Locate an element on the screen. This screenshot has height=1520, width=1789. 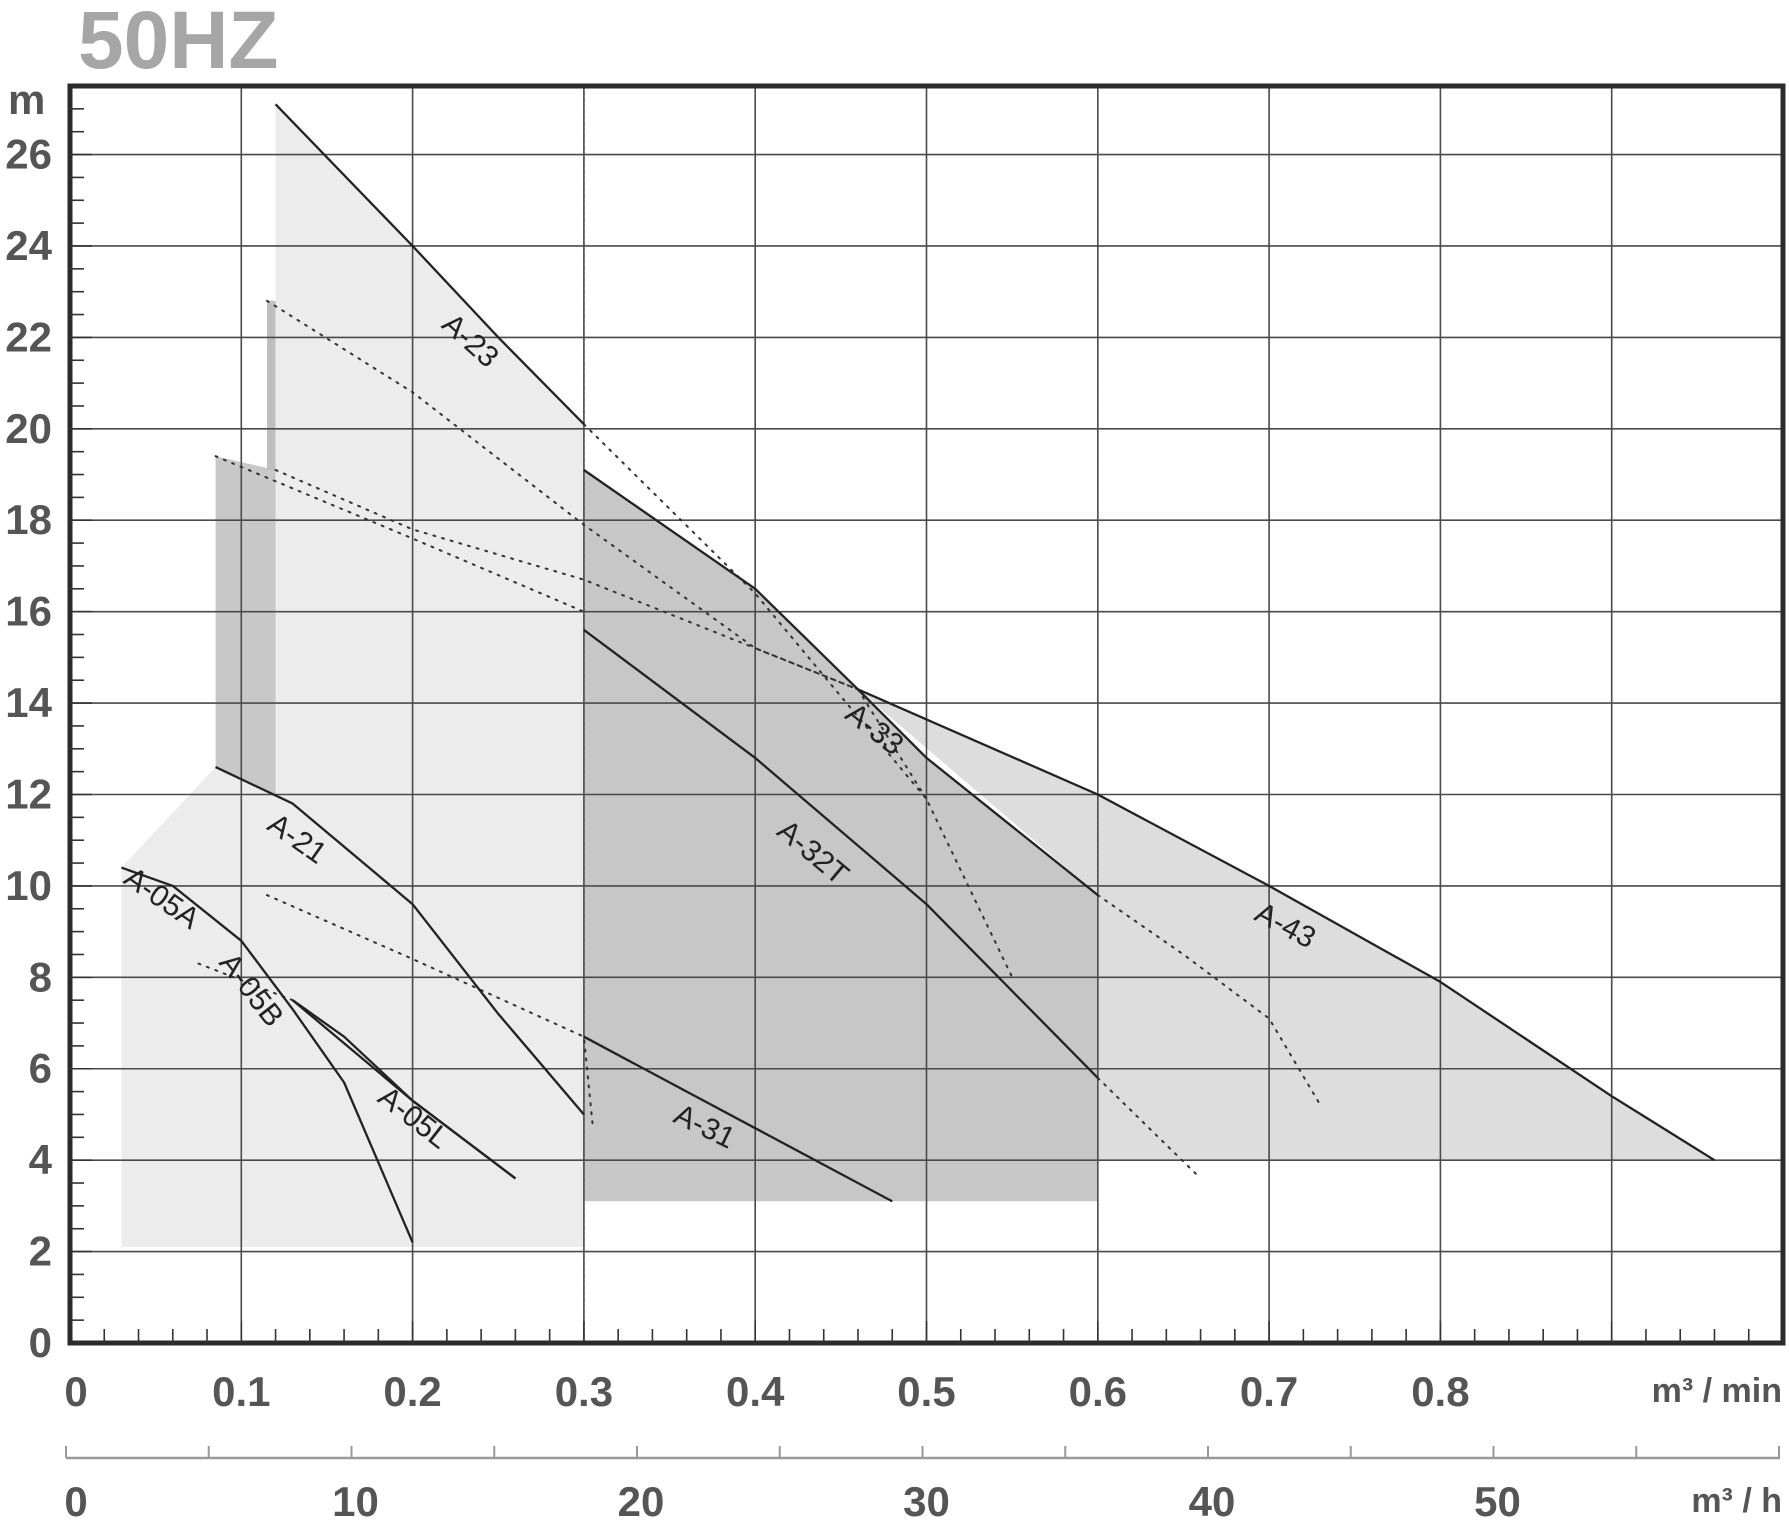
curve-a-05l is located at coordinates (404, 1089).